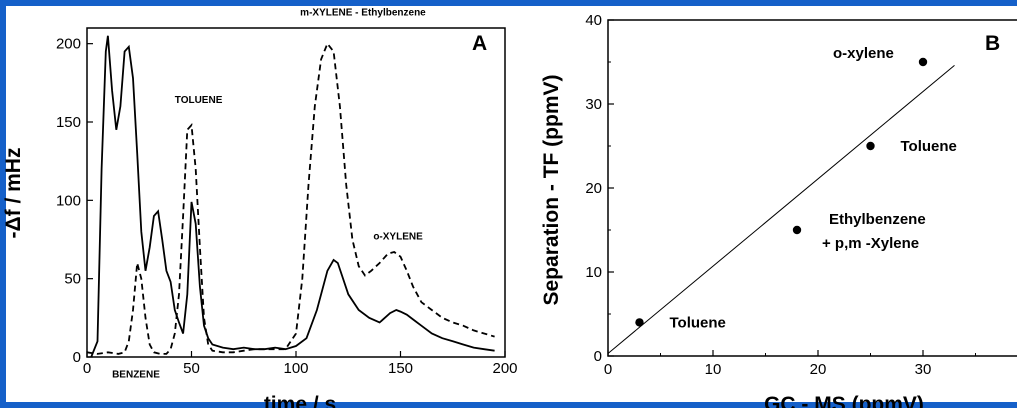 The image size is (1017, 408). I want to click on panel-a-peak-annotation: BENZENE, so click(136, 374).